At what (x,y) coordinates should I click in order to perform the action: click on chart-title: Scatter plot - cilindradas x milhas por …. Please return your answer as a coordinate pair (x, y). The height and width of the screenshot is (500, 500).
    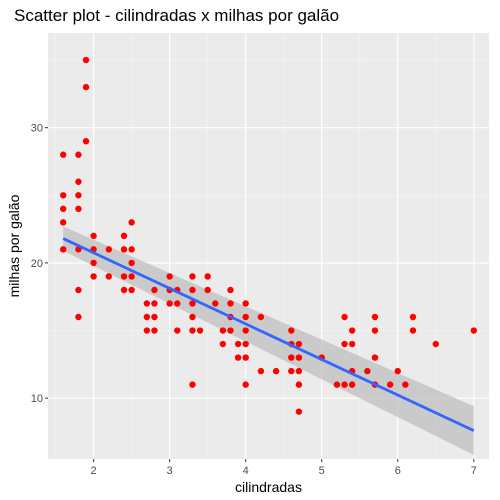
    Looking at the image, I should click on (176, 15).